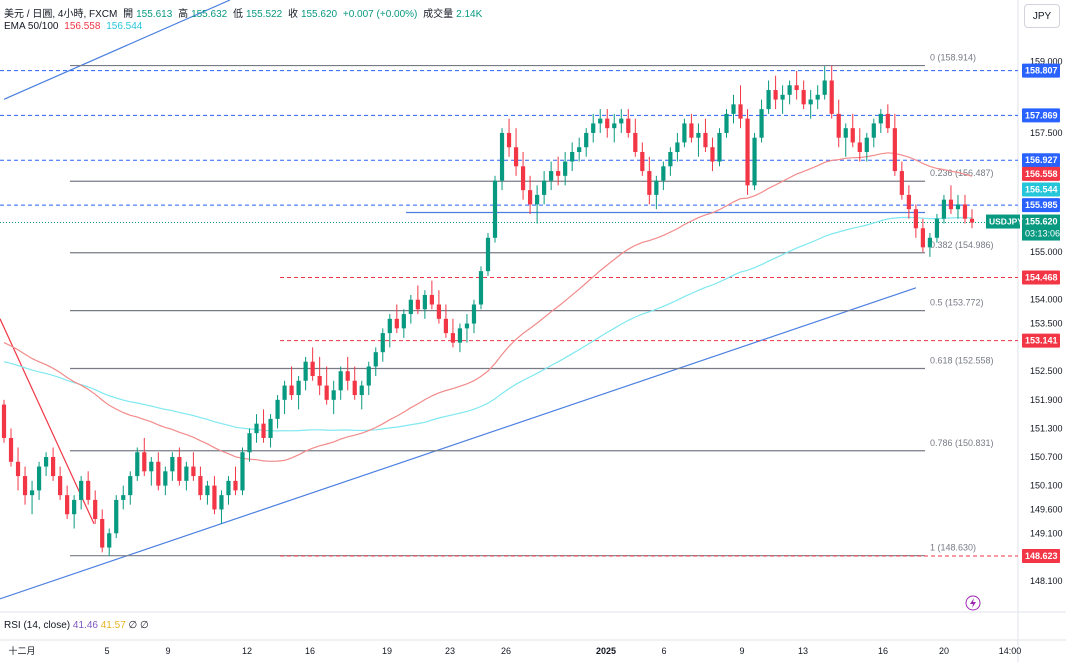 This screenshot has height=662, width=1066. Describe the element at coordinates (21, 650) in the screenshot. I see `x-tick-label: 十二月` at that location.